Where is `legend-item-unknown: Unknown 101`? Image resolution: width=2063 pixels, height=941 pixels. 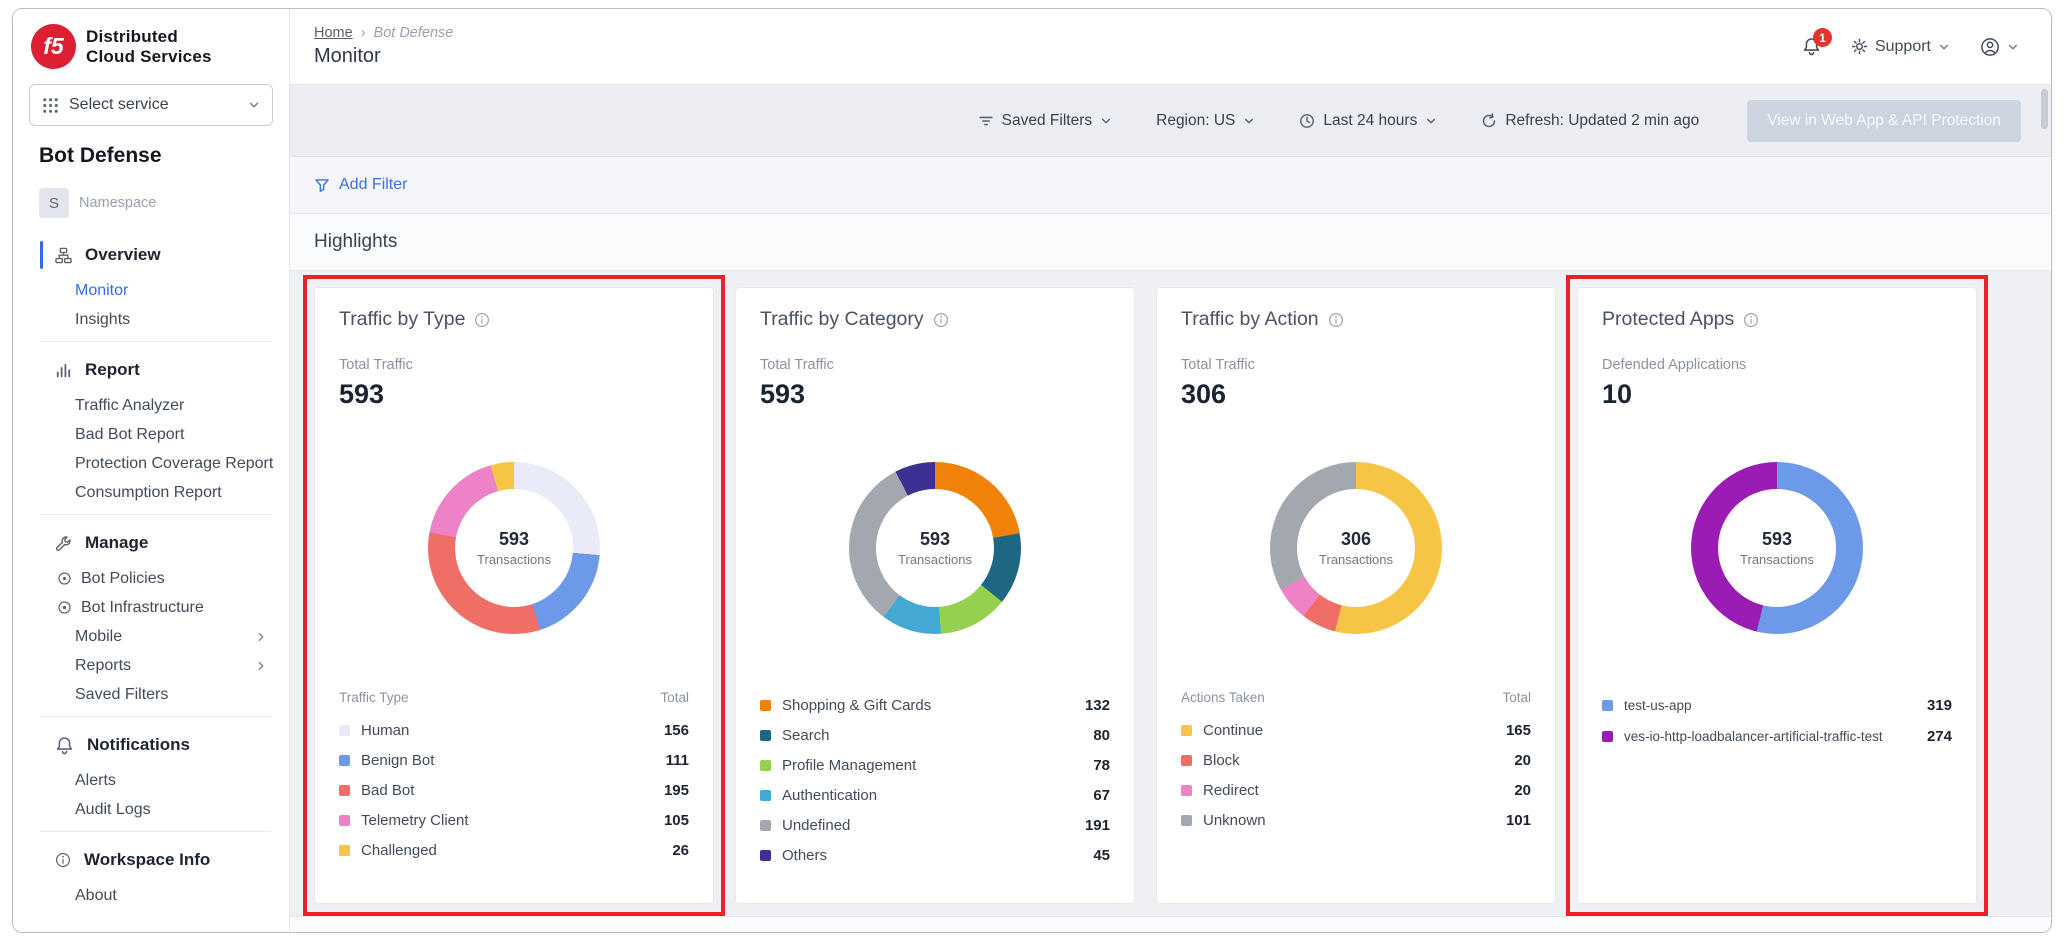
legend-item-unknown: Unknown 101 is located at coordinates (1356, 820).